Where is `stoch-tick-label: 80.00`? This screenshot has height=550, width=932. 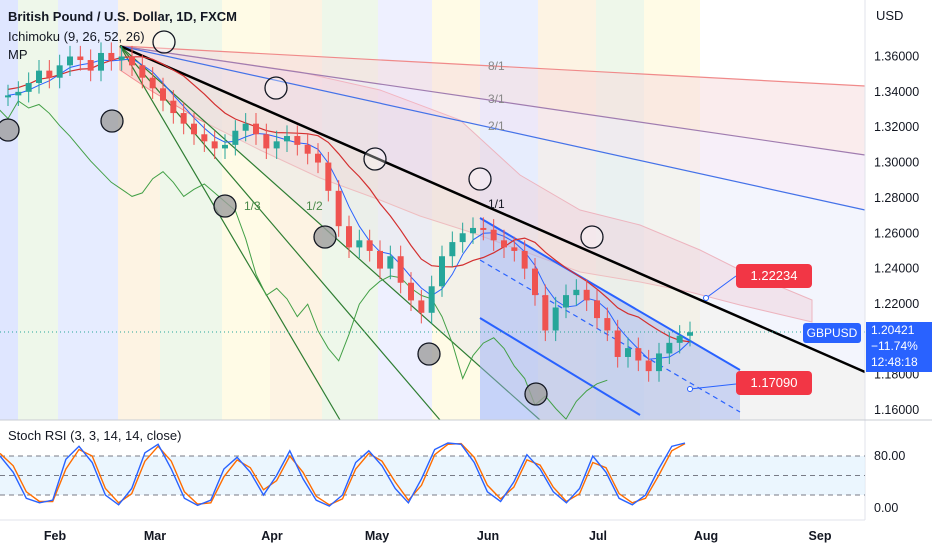
stoch-tick-label: 80.00 is located at coordinates (889, 456).